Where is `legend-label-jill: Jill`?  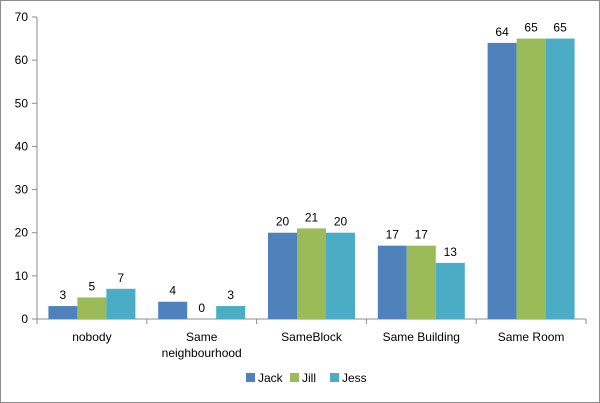
legend-label-jill: Jill is located at coordinates (309, 378).